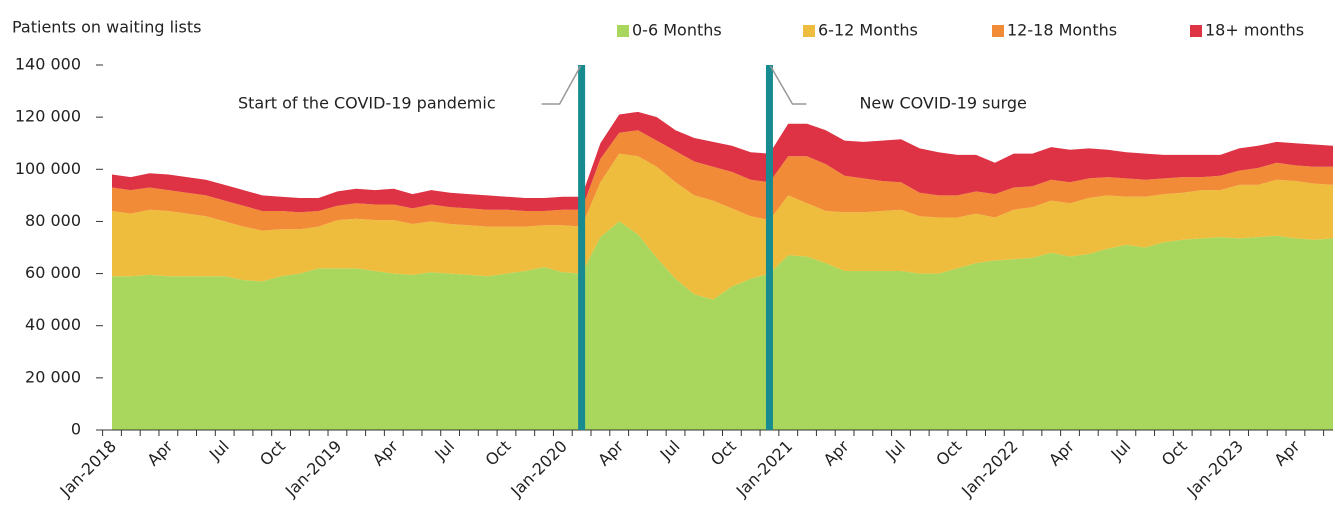  What do you see at coordinates (989, 469) in the screenshot?
I see `x-tick-label: Jan-2022` at bounding box center [989, 469].